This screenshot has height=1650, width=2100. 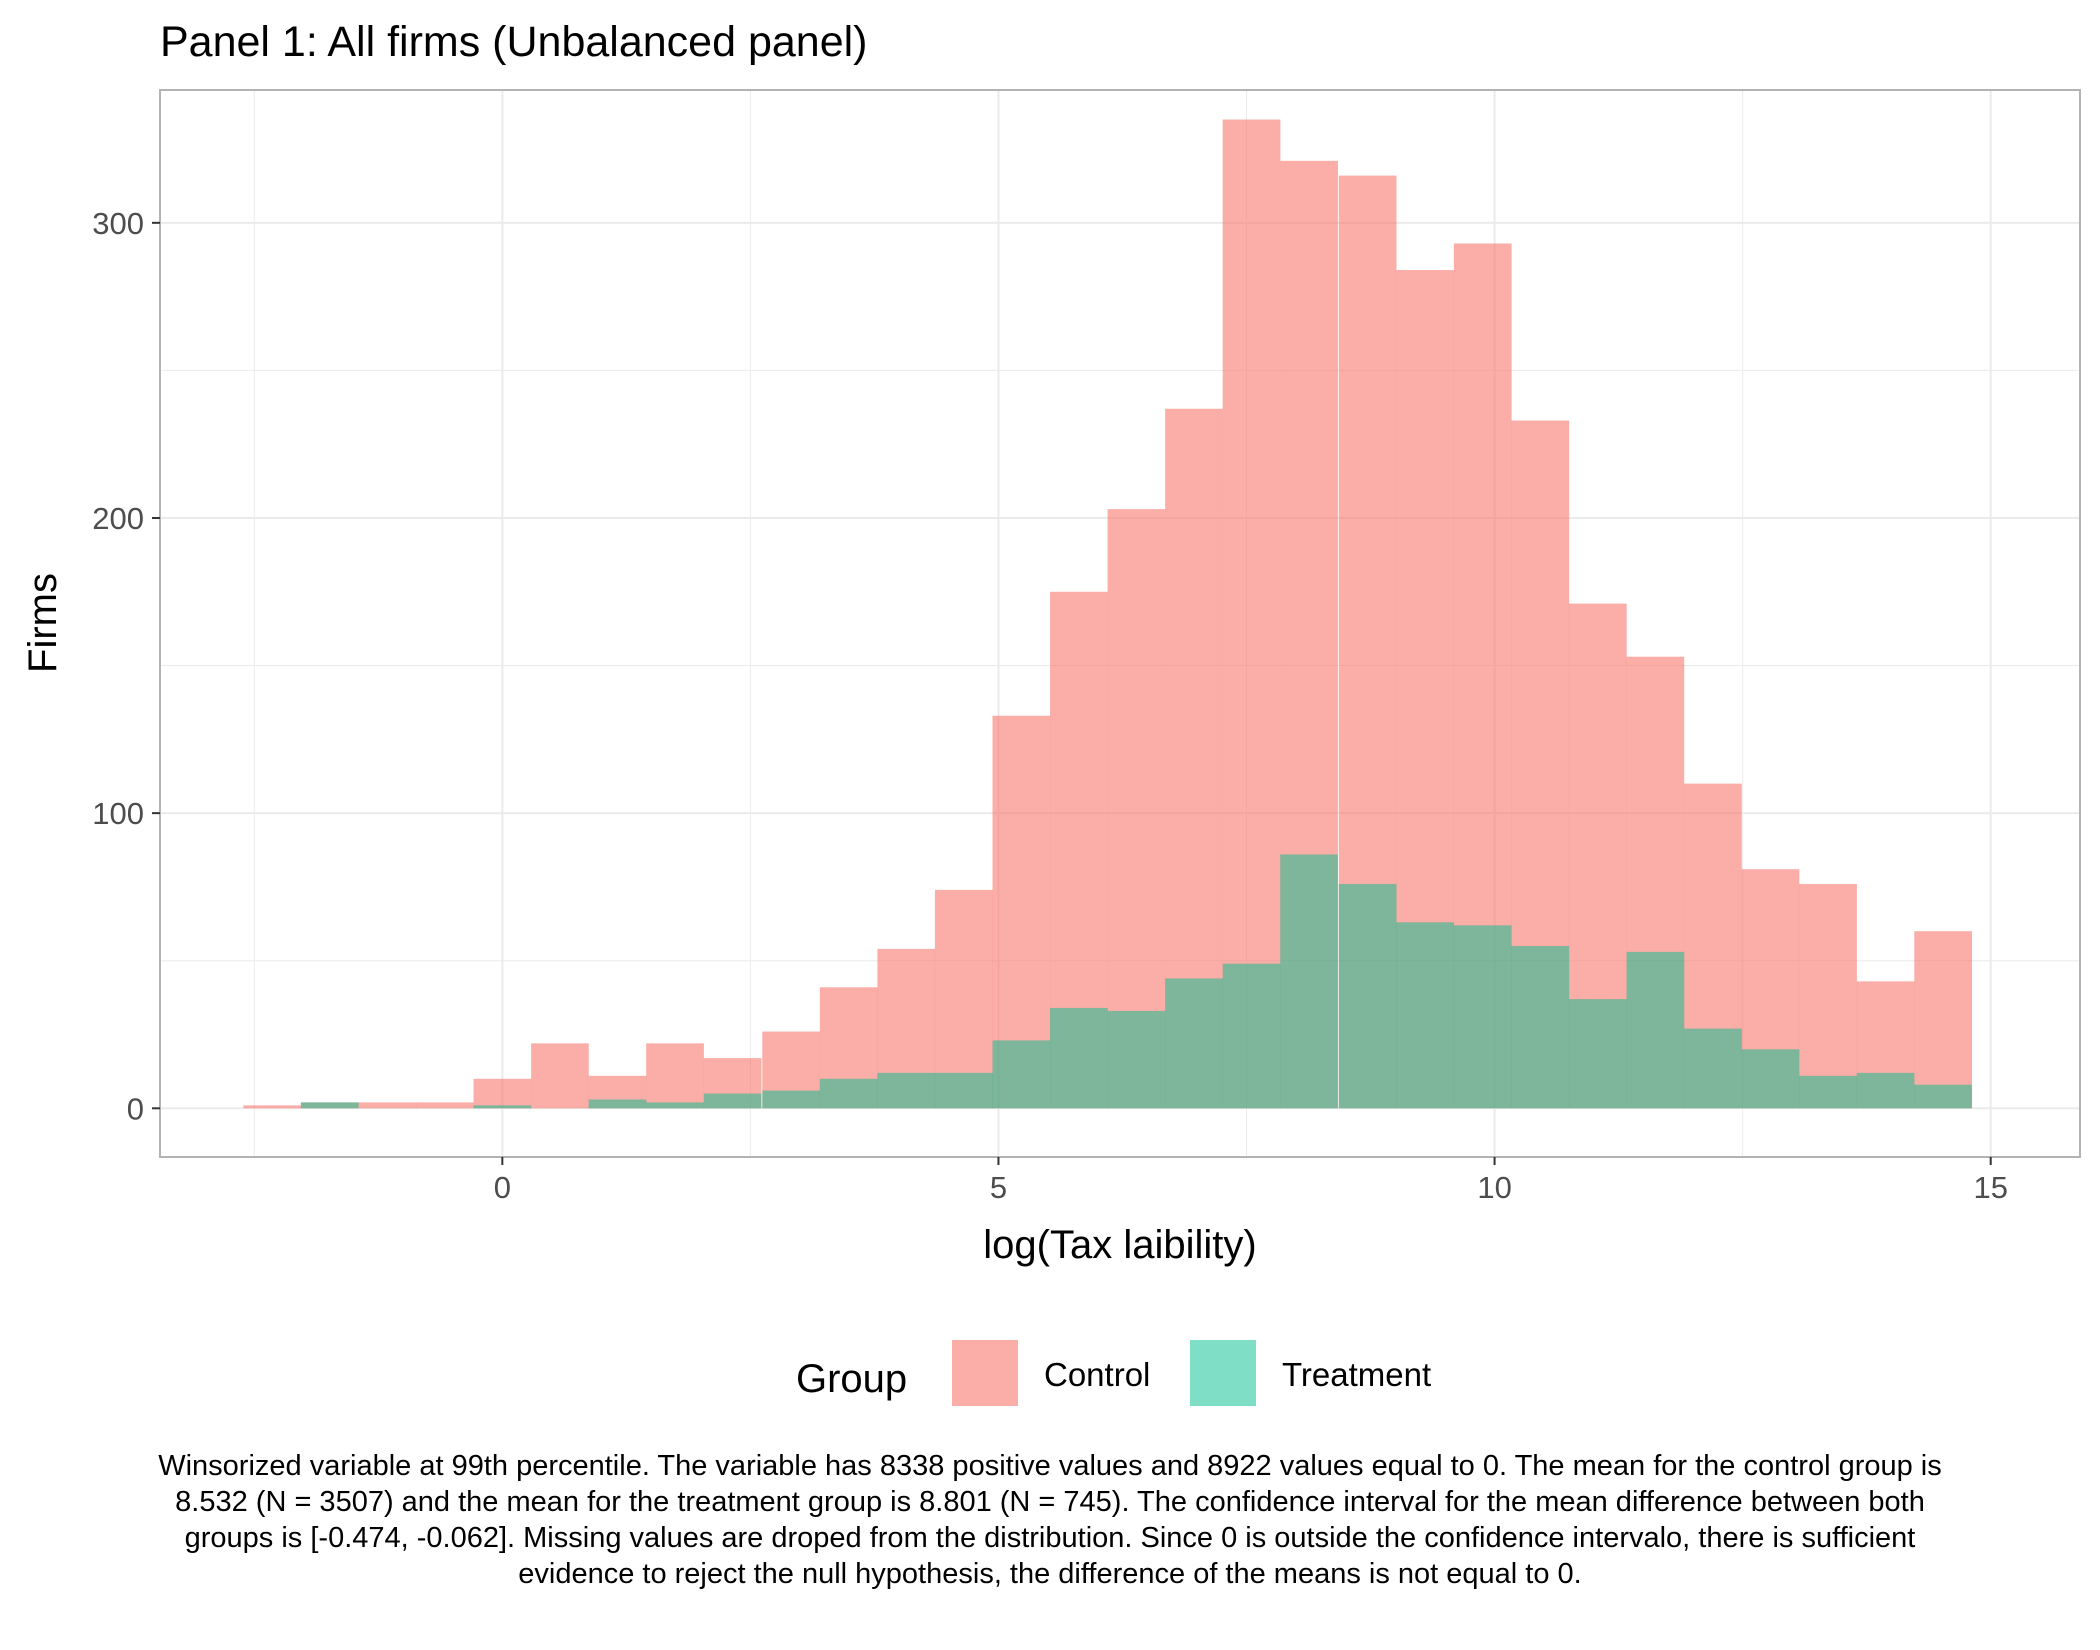 I want to click on x-tick-label: 10, so click(x=1494, y=1187).